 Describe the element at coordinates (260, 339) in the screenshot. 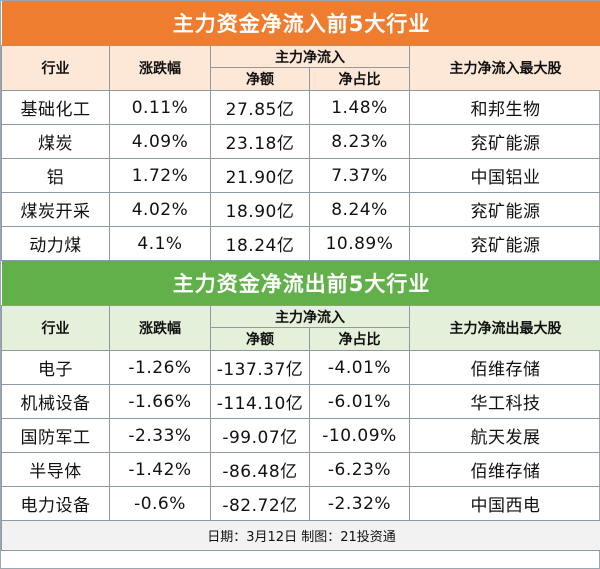

I see `outflow-header-net-amount: 净额` at that location.